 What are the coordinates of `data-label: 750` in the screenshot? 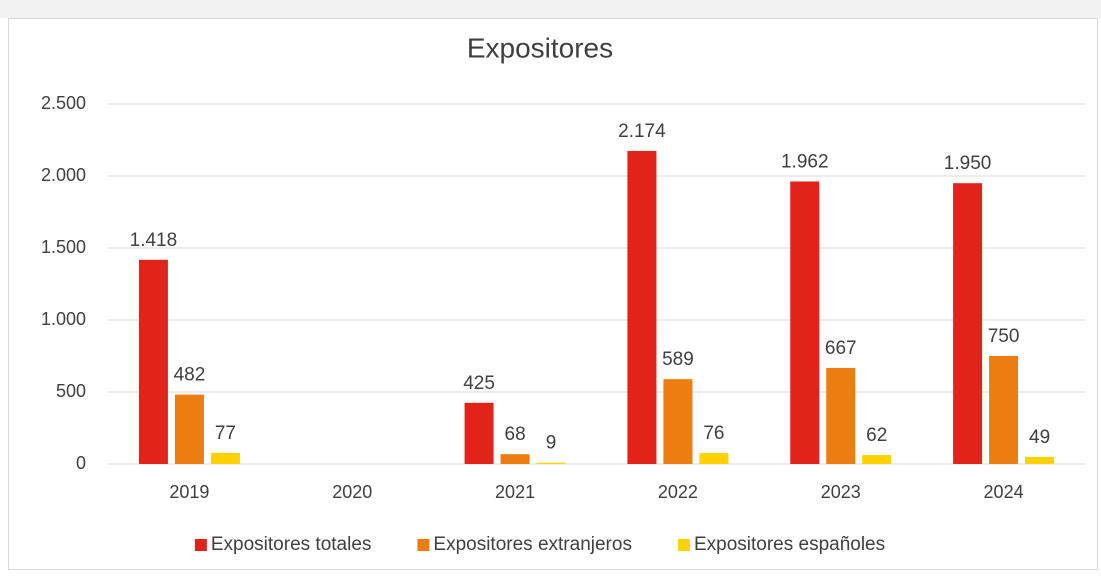 It's located at (1004, 336).